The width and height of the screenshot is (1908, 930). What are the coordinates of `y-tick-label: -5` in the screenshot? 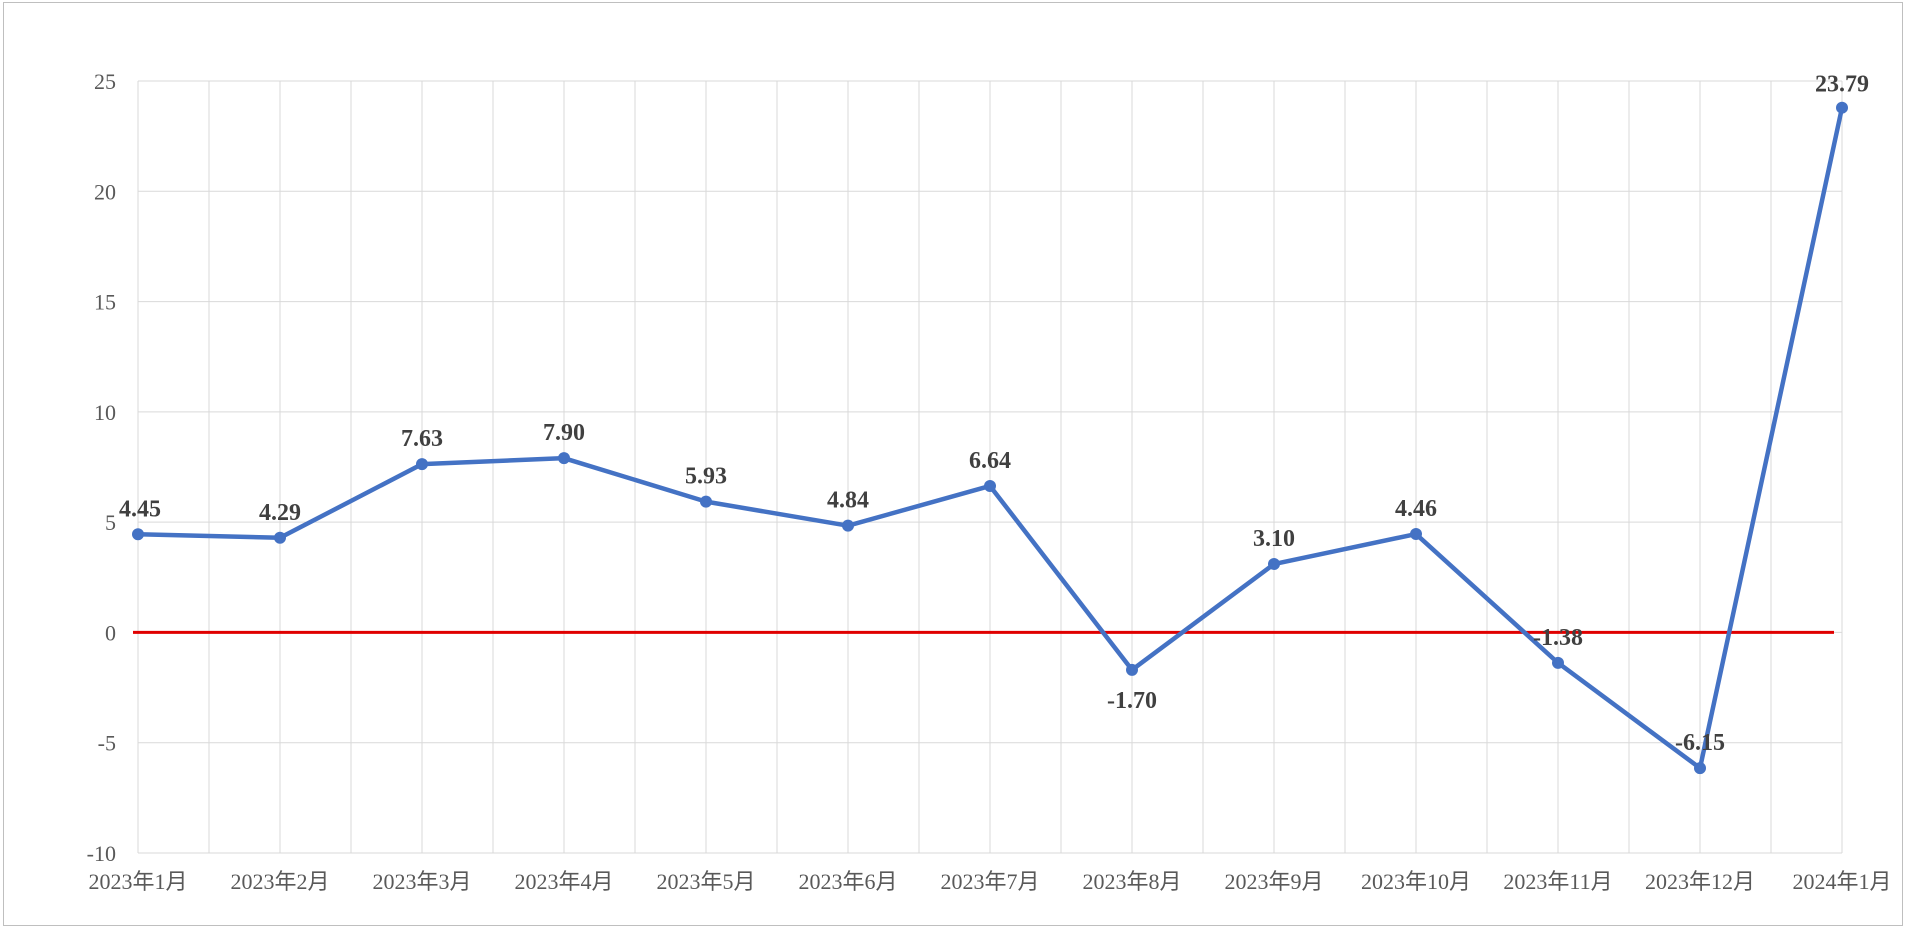 It's located at (107, 743).